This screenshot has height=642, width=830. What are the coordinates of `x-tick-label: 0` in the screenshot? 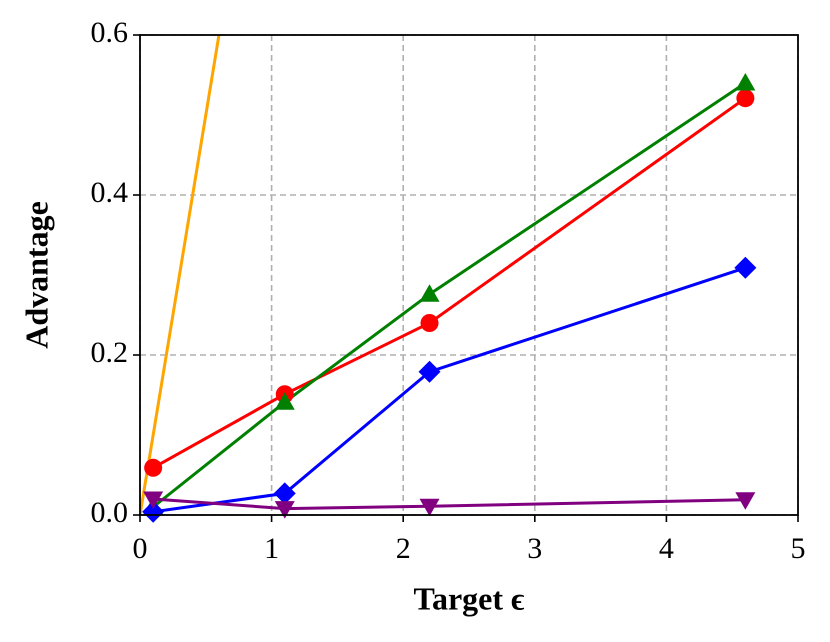 It's located at (140, 548).